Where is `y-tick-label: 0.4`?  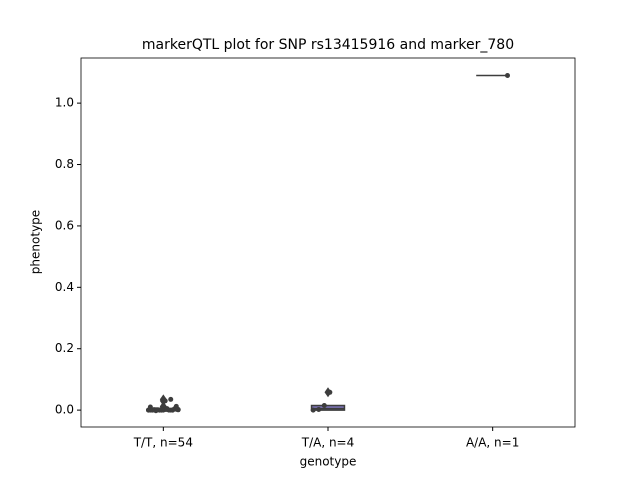 y-tick-label: 0.4 is located at coordinates (64, 287).